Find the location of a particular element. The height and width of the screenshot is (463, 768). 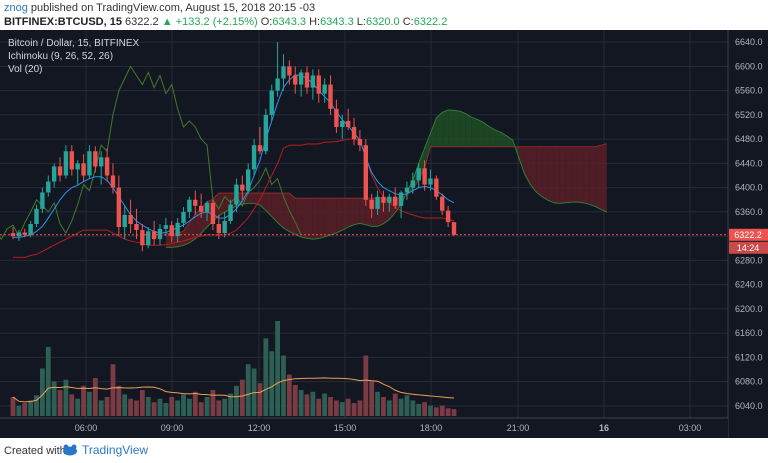

time-tick-label: 18:00 is located at coordinates (431, 428).